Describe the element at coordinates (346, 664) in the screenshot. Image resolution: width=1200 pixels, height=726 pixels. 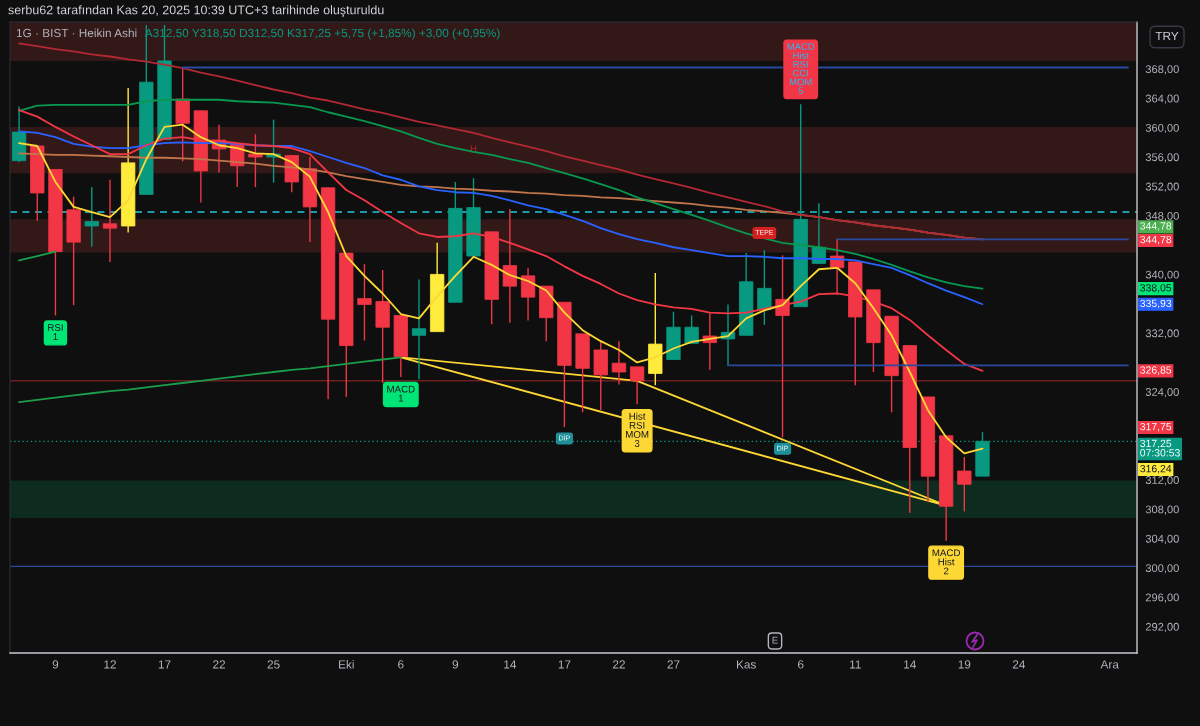
I see `x-tick-label: Eki` at that location.